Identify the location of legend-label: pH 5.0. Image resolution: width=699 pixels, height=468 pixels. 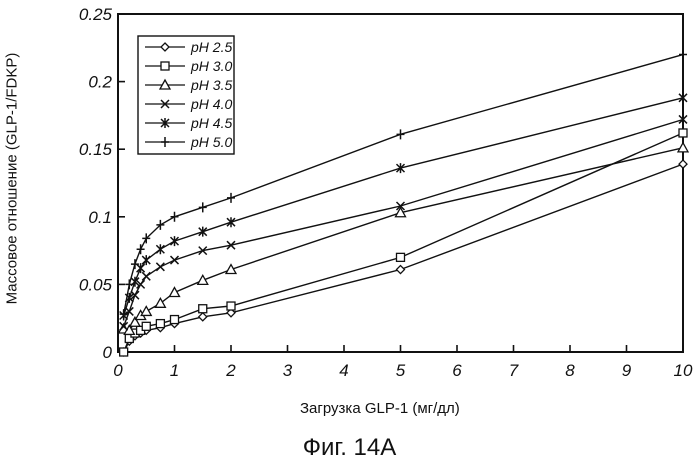
(211, 142).